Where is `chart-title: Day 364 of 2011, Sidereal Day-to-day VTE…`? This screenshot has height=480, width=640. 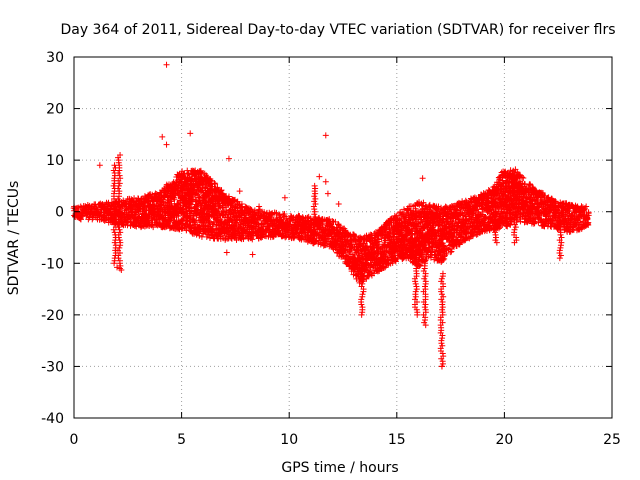 chart-title: Day 364 of 2011, Sidereal Day-to-day VTE… is located at coordinates (337, 30).